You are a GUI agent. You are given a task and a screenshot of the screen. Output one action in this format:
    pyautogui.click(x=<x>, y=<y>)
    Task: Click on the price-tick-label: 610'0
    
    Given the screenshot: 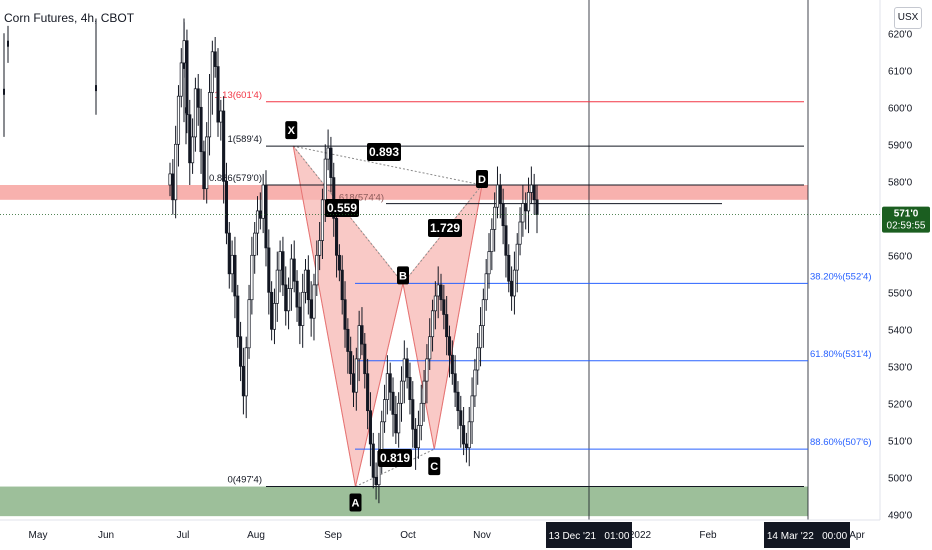 What is the action you would take?
    pyautogui.click(x=900, y=71)
    